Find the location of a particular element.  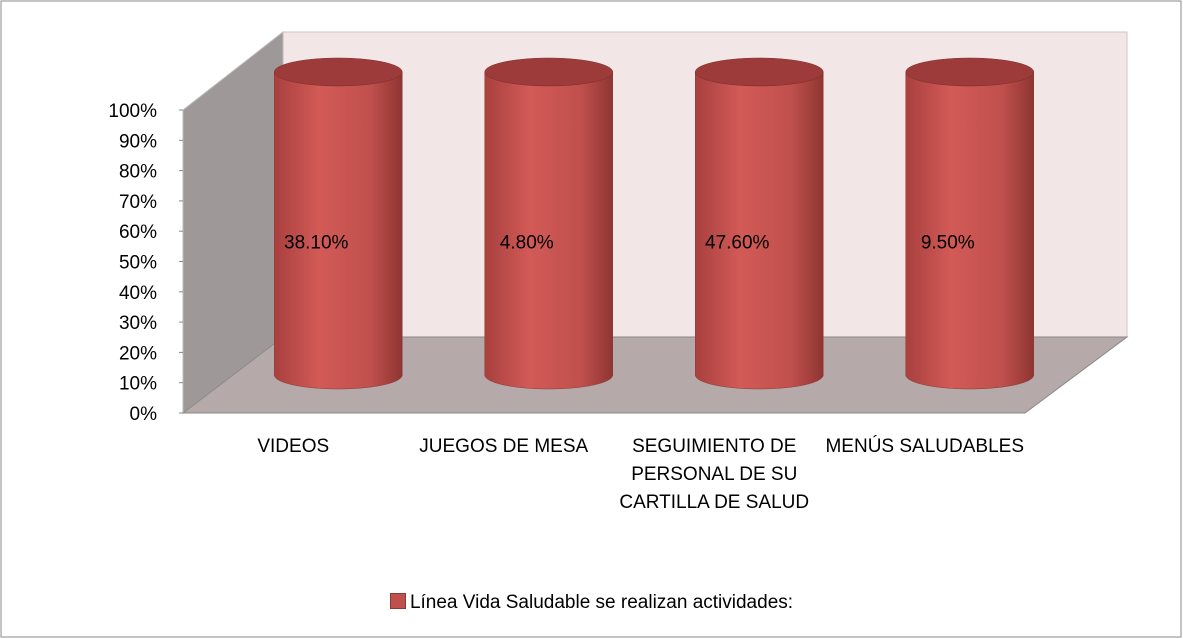

y-tick-label: 80% is located at coordinates (138, 172).